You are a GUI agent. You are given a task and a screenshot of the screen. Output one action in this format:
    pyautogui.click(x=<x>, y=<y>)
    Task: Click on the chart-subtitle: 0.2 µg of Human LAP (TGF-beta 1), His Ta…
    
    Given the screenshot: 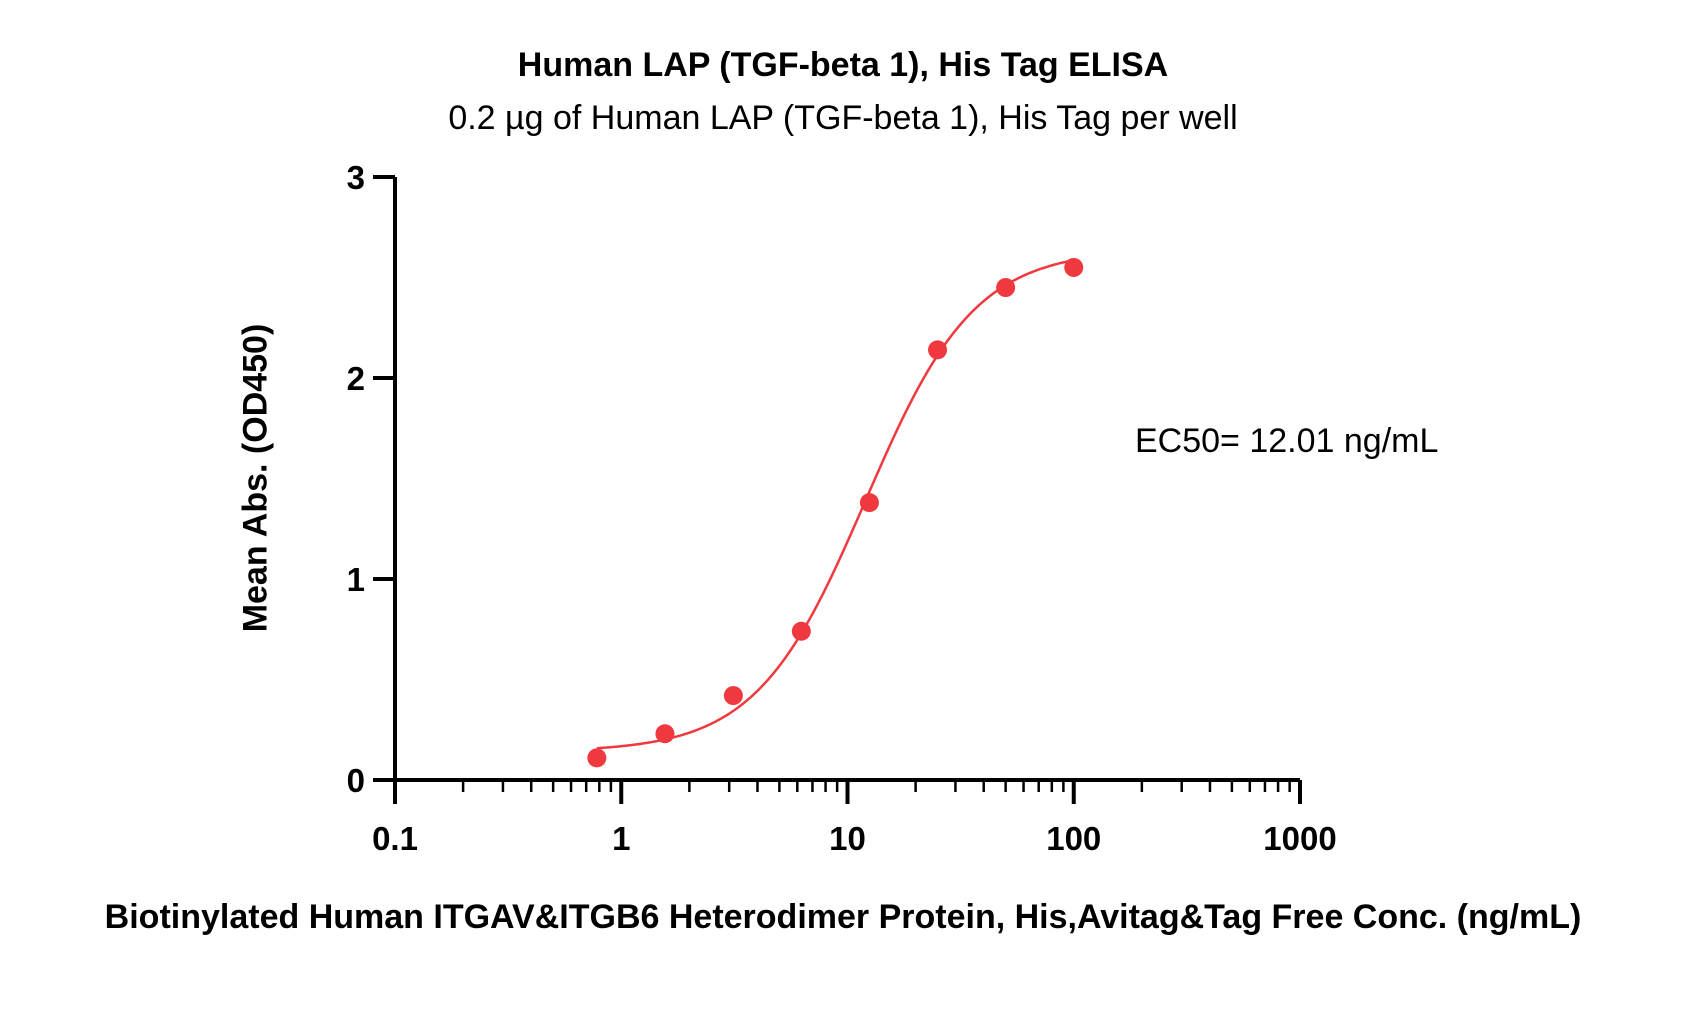 What is the action you would take?
    pyautogui.click(x=843, y=118)
    